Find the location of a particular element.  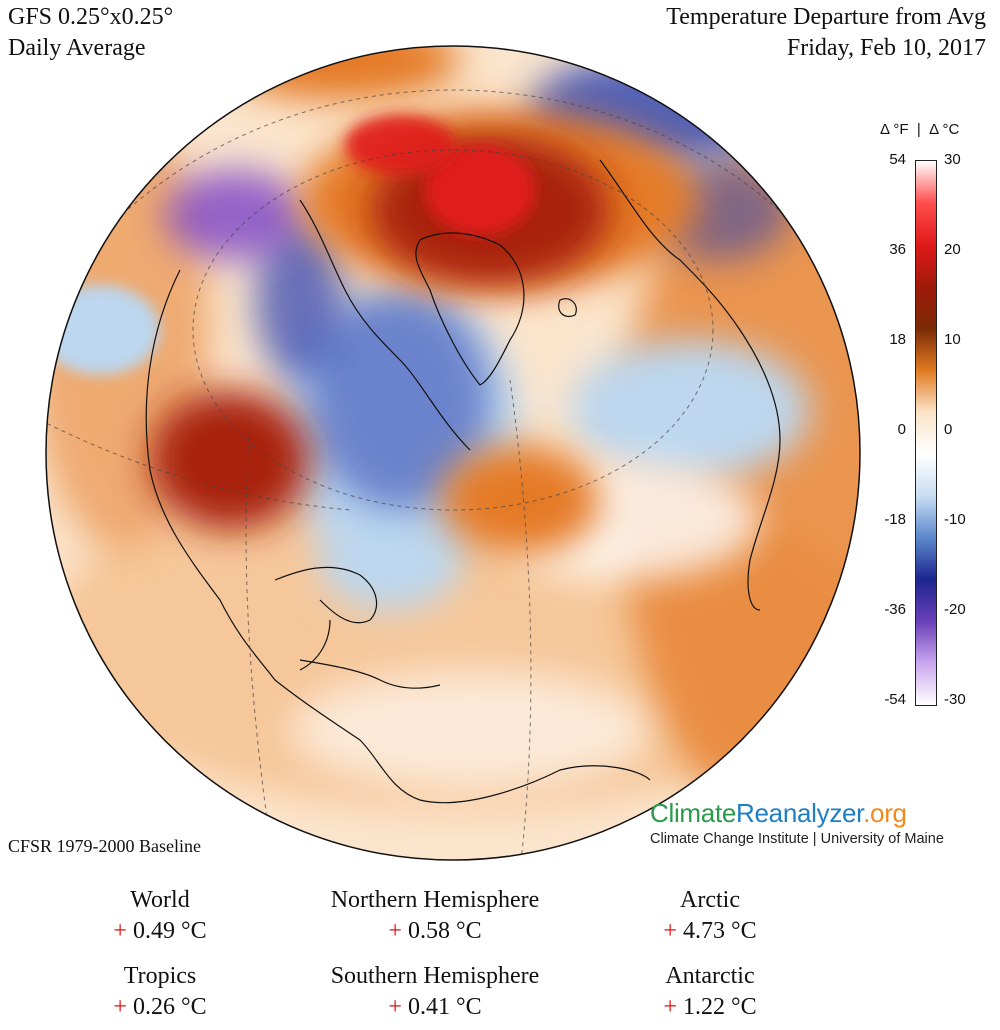

brand-logo: ClimateReanalyzer.org is located at coordinates (778, 813).